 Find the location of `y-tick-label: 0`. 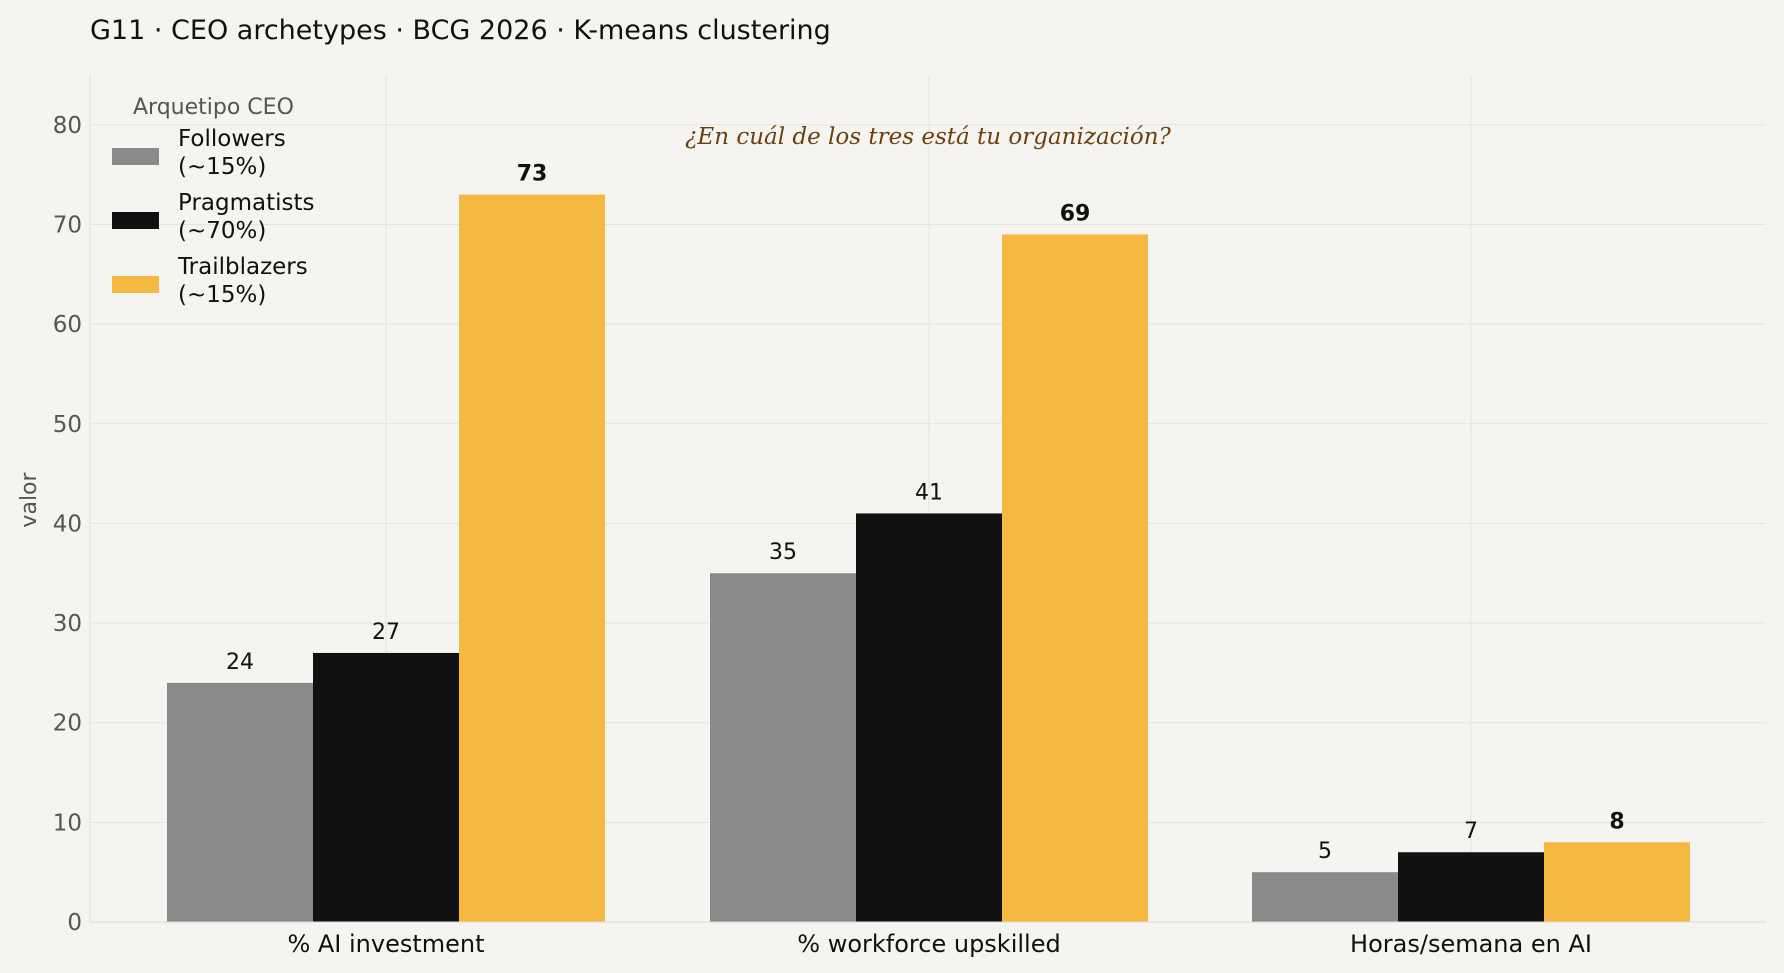

y-tick-label: 0 is located at coordinates (74, 923).